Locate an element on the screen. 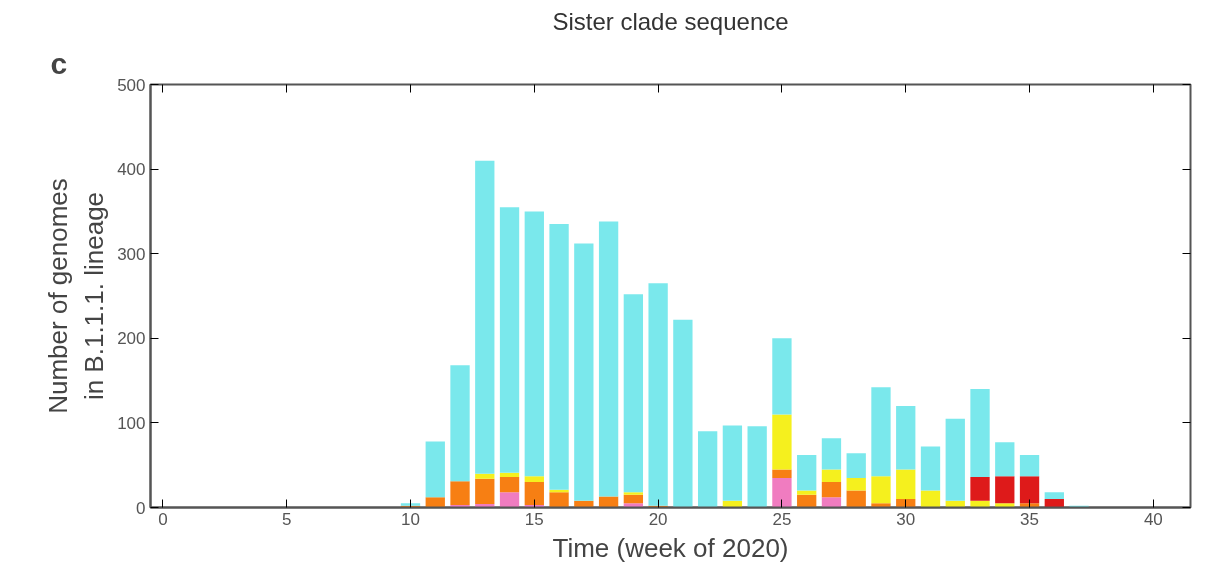  x-tick-label: 25 is located at coordinates (782, 519).